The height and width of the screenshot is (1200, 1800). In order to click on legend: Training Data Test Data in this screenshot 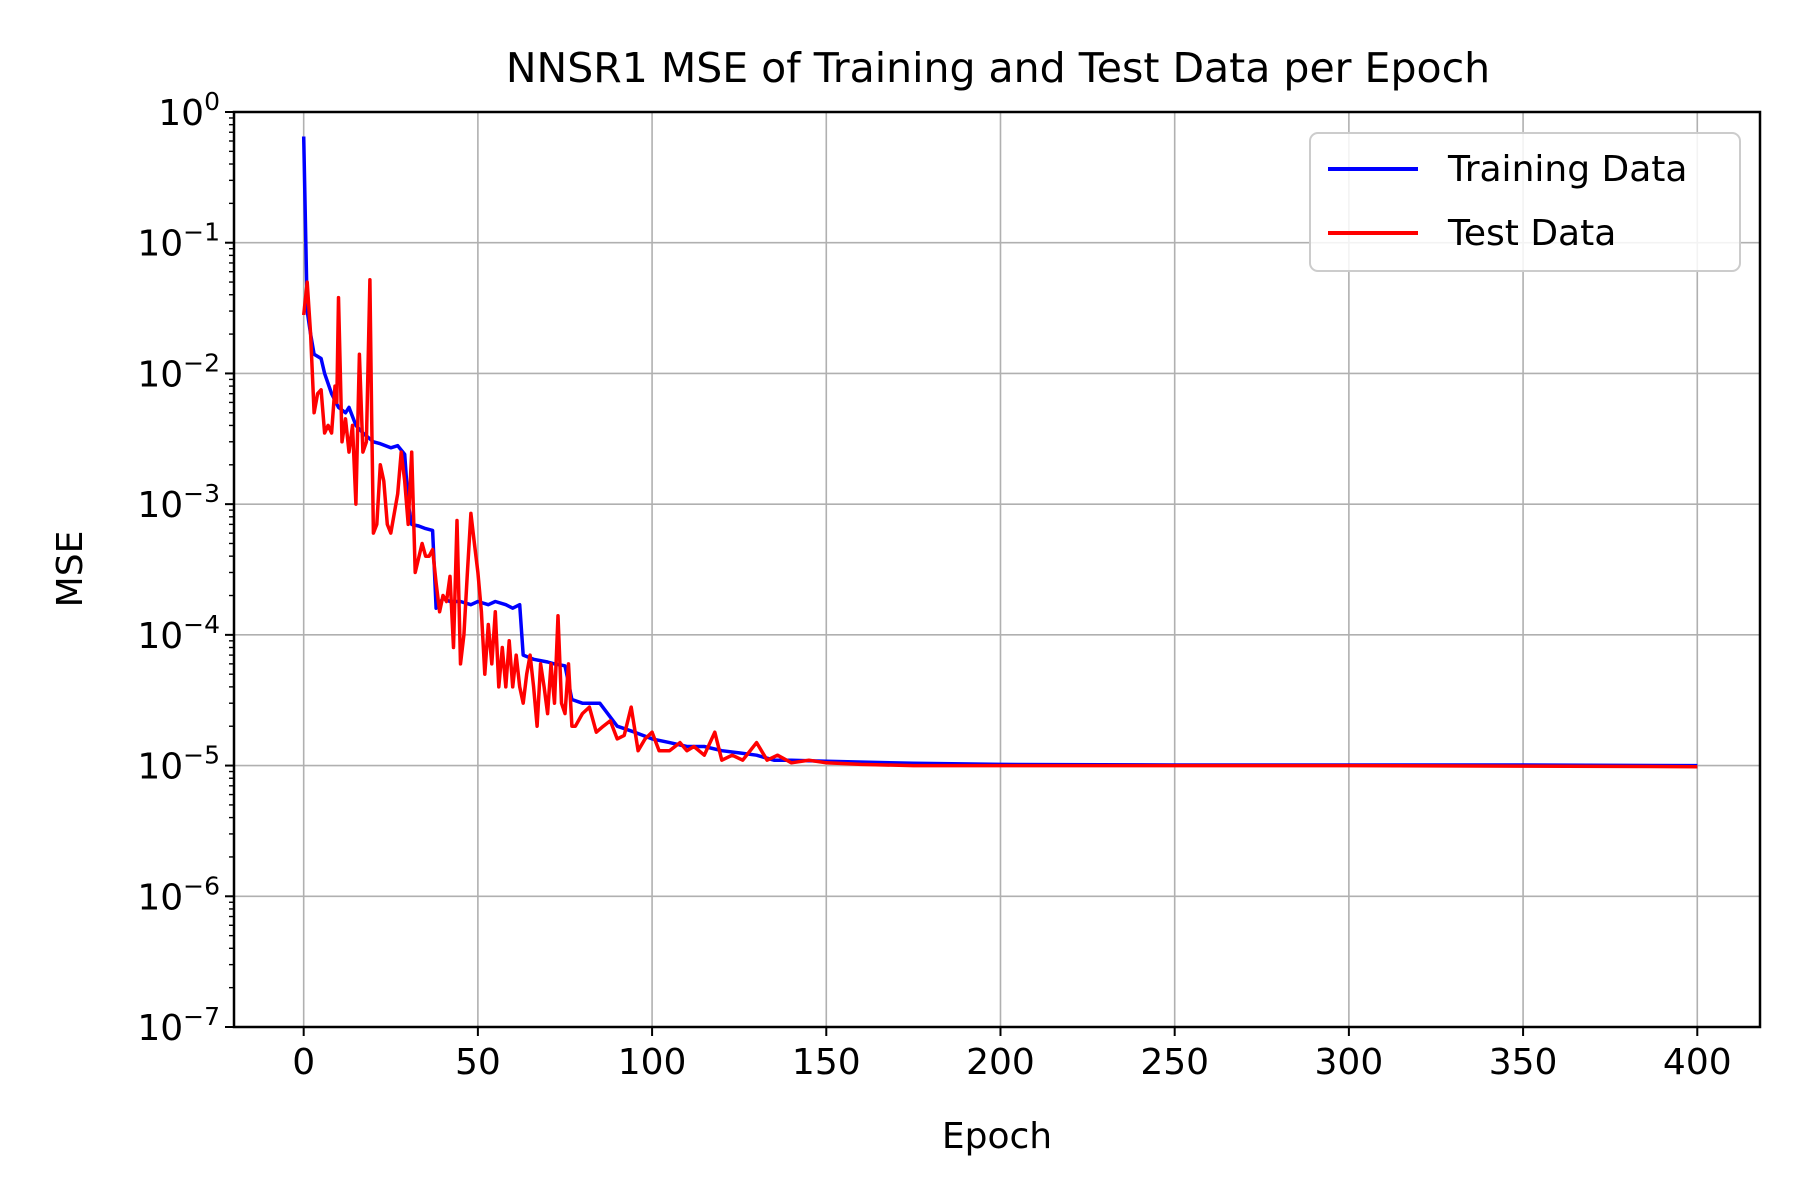, I will do `click(1525, 202)`.